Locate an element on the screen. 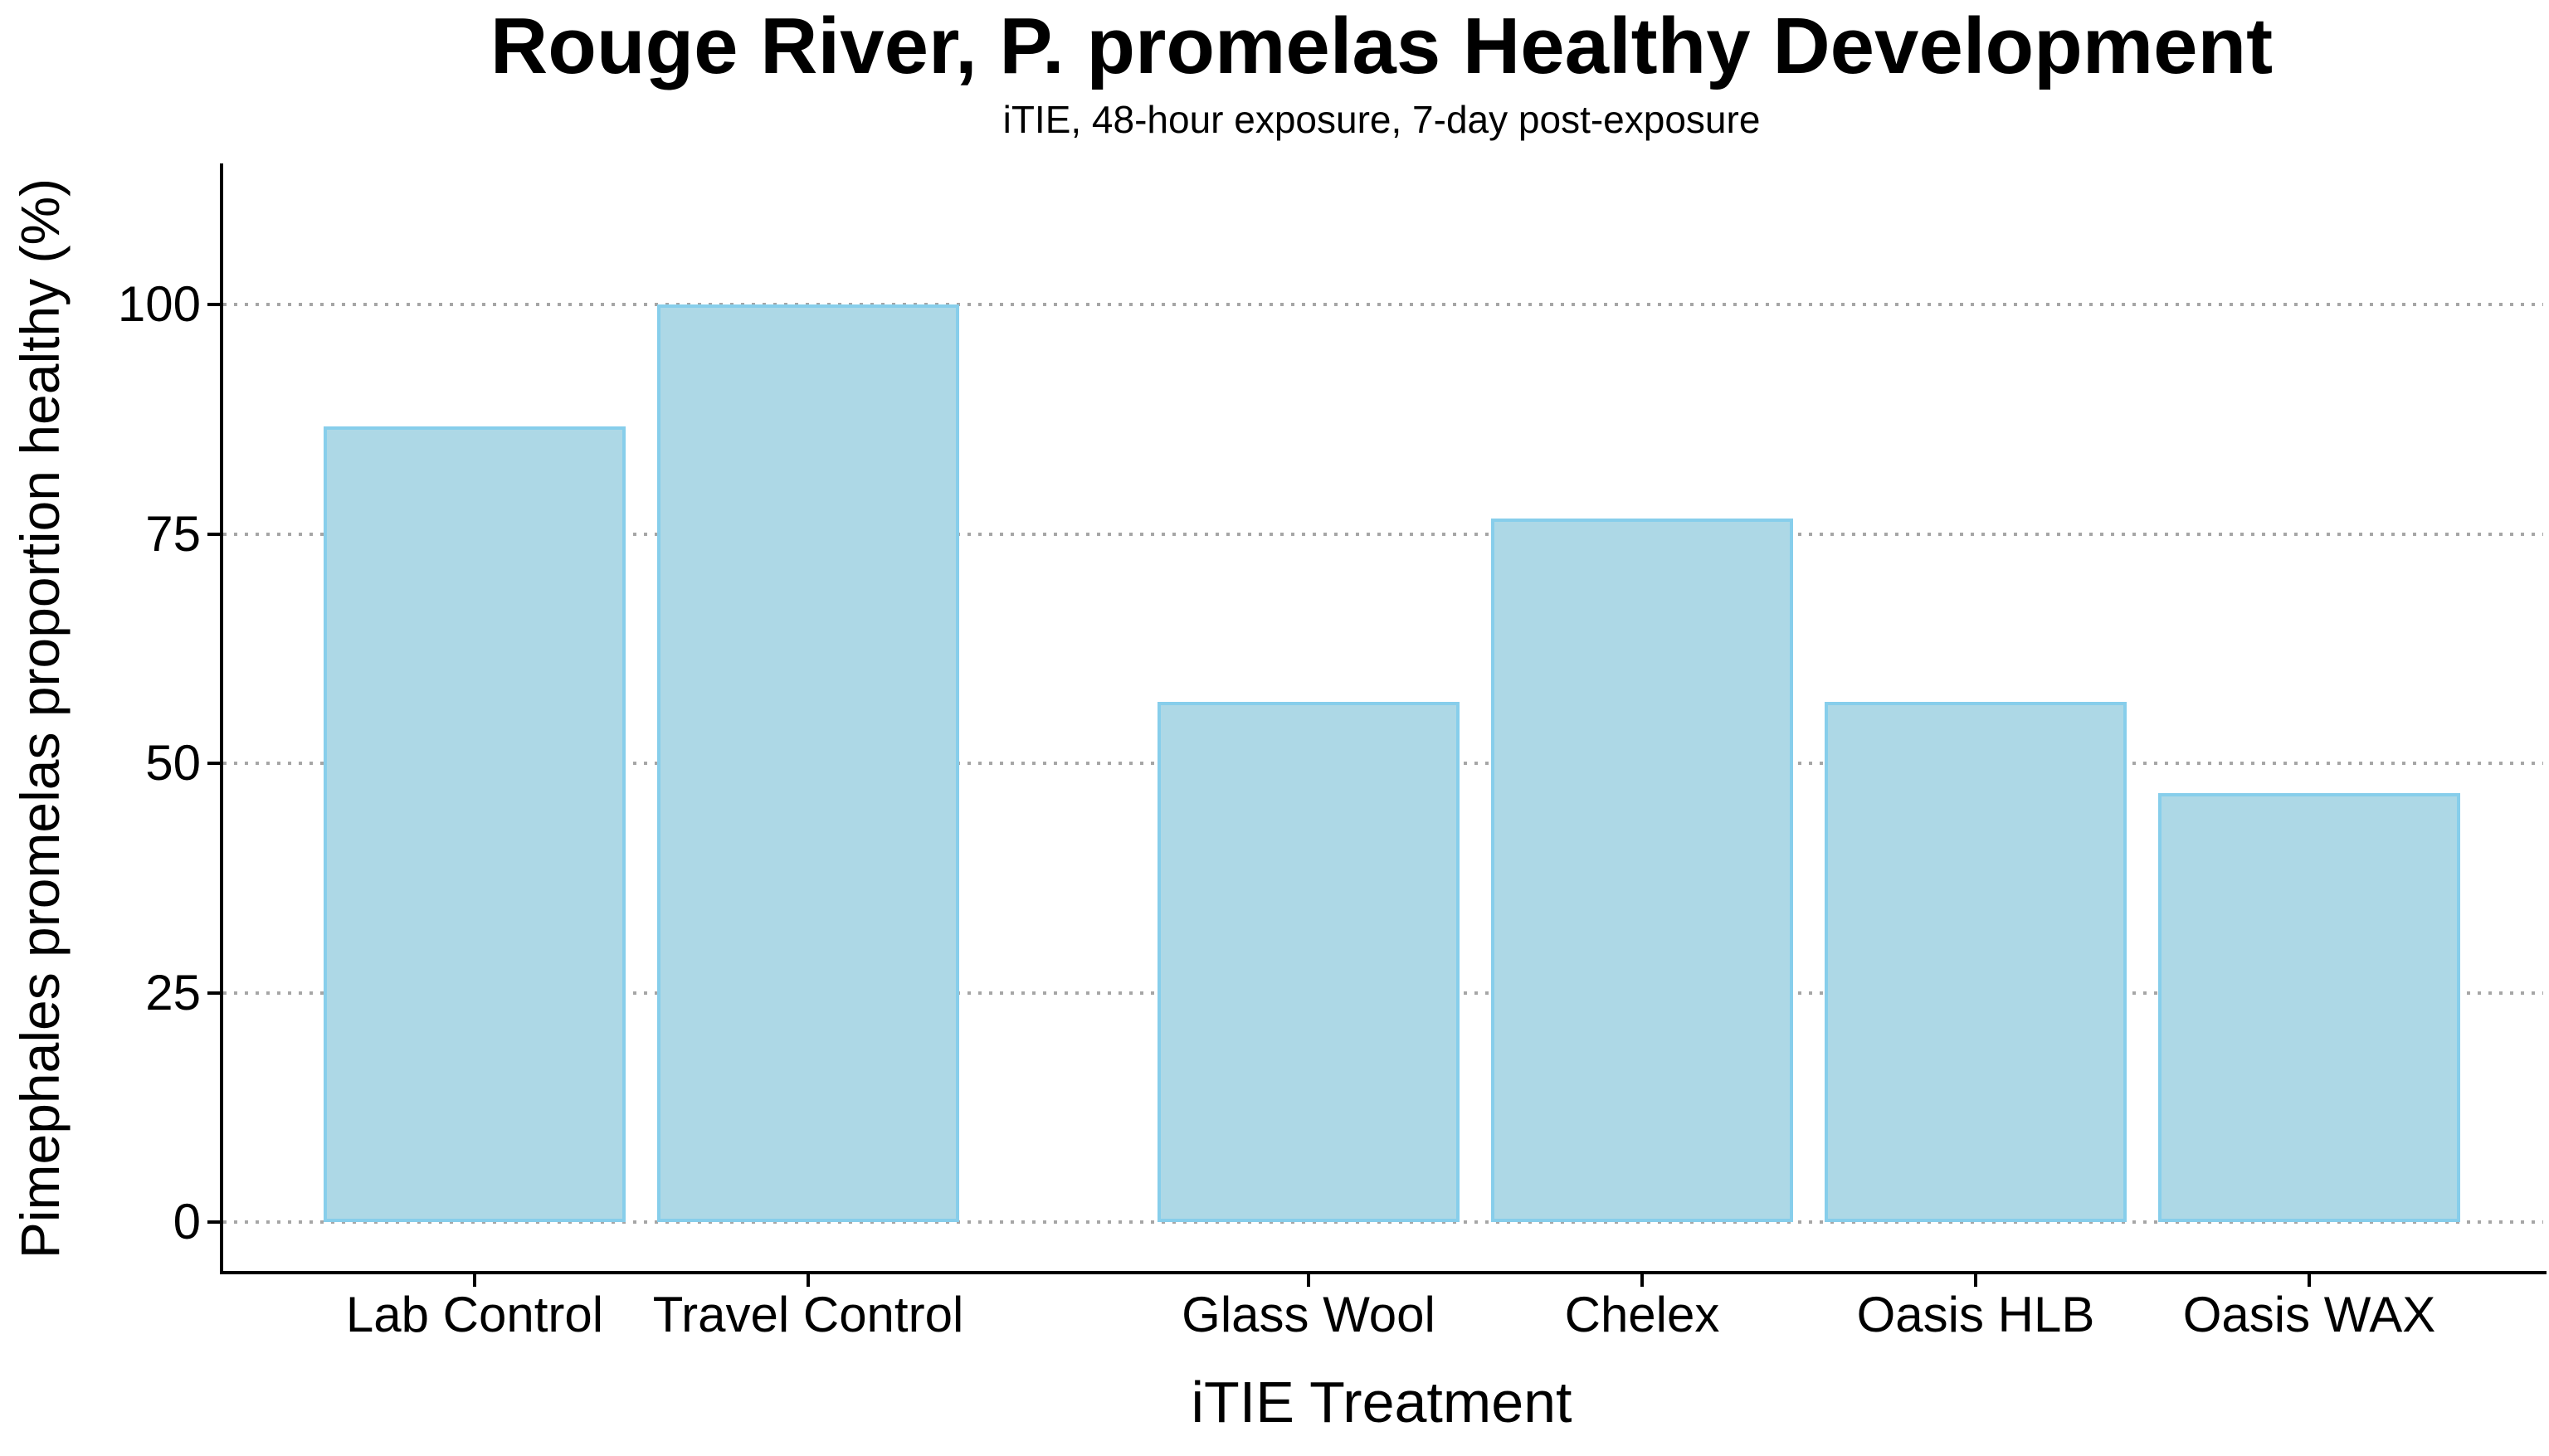  y-tick-label-75: 75 is located at coordinates (173, 533).